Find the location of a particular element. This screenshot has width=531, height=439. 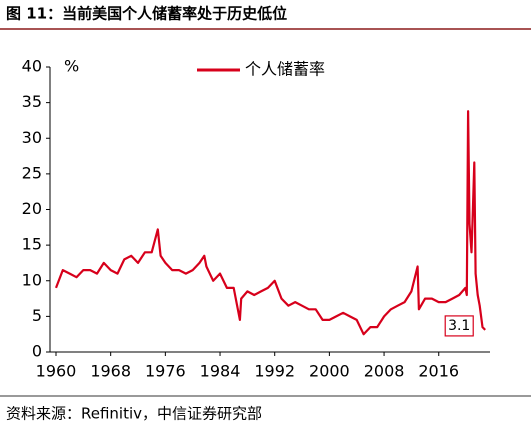

x-tick-label: 1976 is located at coordinates (165, 371).